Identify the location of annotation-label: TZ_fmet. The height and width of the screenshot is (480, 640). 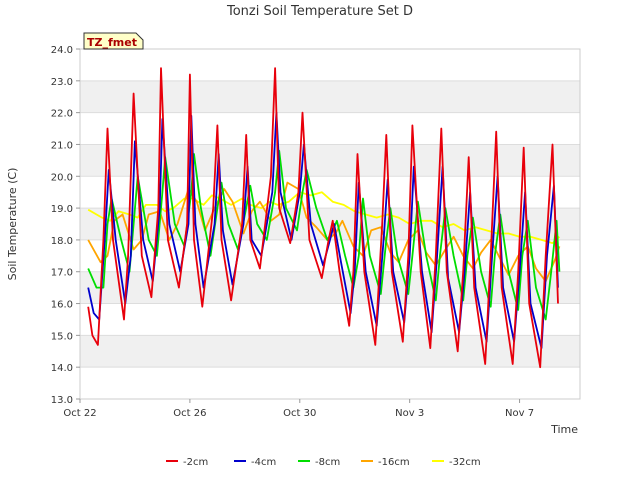
(112, 42).